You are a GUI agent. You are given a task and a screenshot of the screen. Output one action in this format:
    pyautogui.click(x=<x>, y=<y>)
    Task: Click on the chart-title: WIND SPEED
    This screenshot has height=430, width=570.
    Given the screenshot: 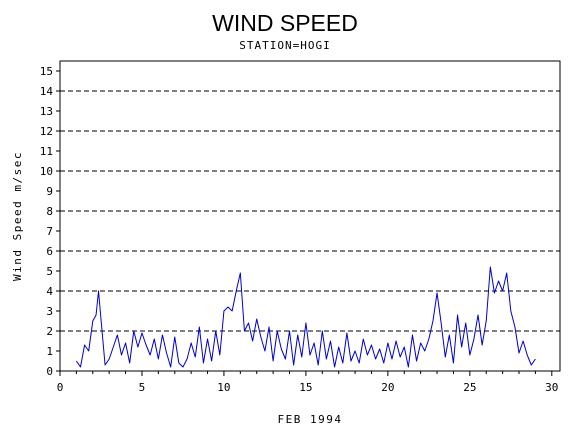 What is the action you would take?
    pyautogui.click(x=285, y=23)
    